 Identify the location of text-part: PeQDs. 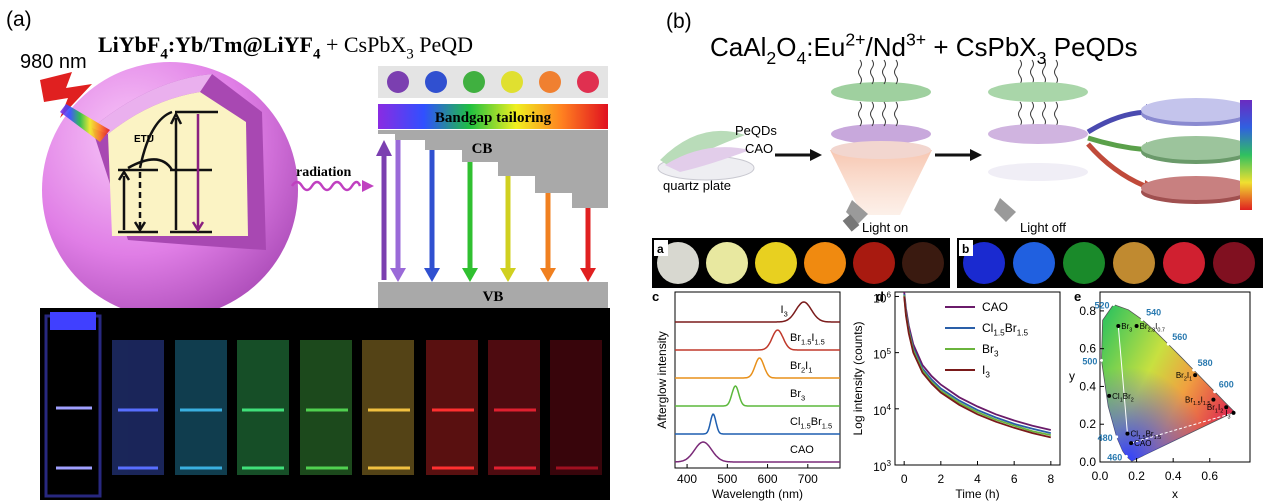
(756, 130).